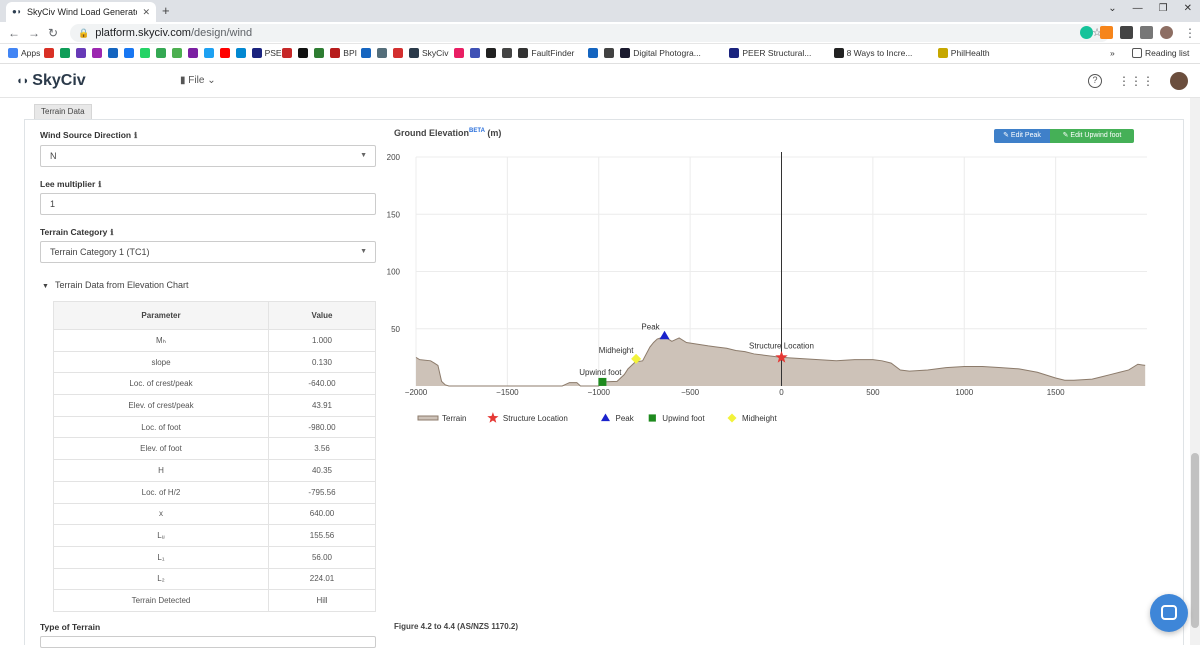 This screenshot has height=648, width=1200. I want to click on edit-upwind-foot-button: ✎ Edit Upwind foot, so click(1092, 136).